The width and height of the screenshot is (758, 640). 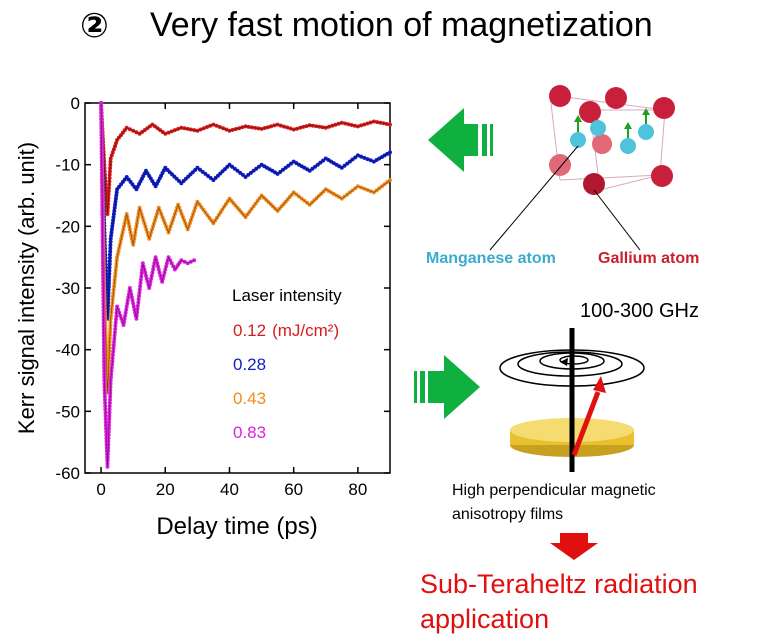 What do you see at coordinates (100, 489) in the screenshot?
I see `x-tick-label: 0` at bounding box center [100, 489].